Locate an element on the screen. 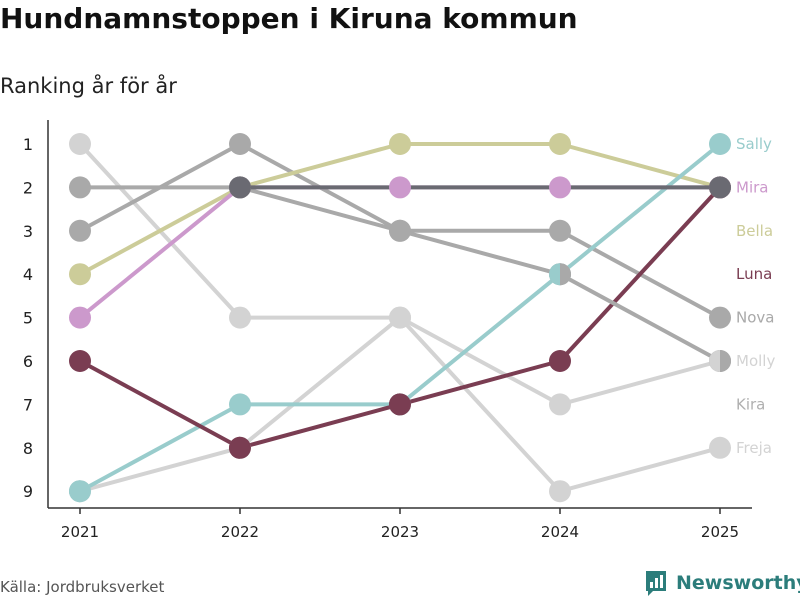  legend-label-kira: Kira is located at coordinates (750, 404).